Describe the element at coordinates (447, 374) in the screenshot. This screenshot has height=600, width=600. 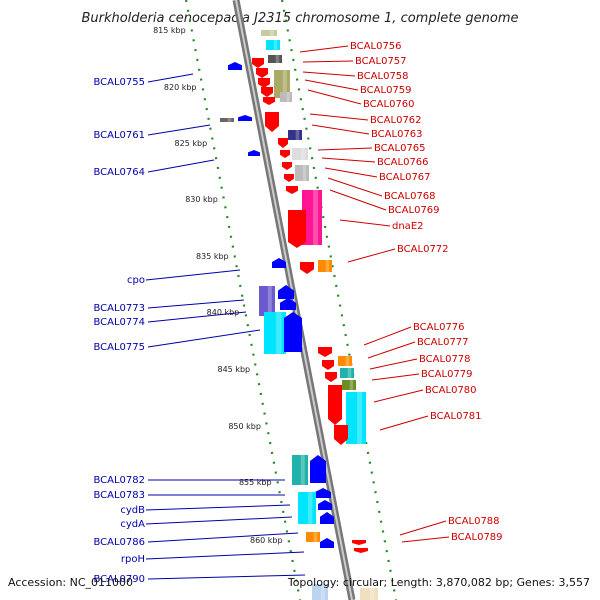
I see `right-gene-label: BCAL0779` at that location.